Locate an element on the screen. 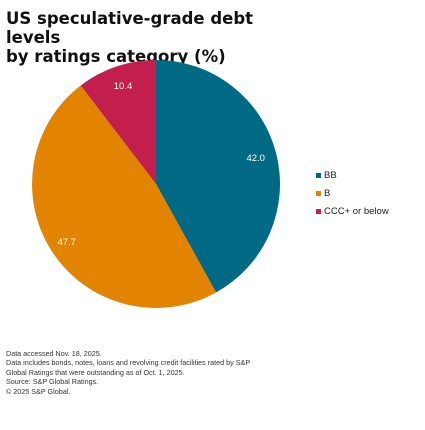  pie-label-bb: 42.0 is located at coordinates (255, 158).